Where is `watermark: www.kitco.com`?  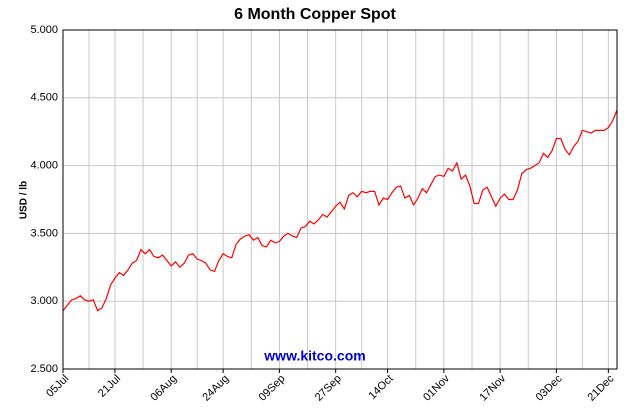
watermark: www.kitco.com is located at coordinates (314, 356).